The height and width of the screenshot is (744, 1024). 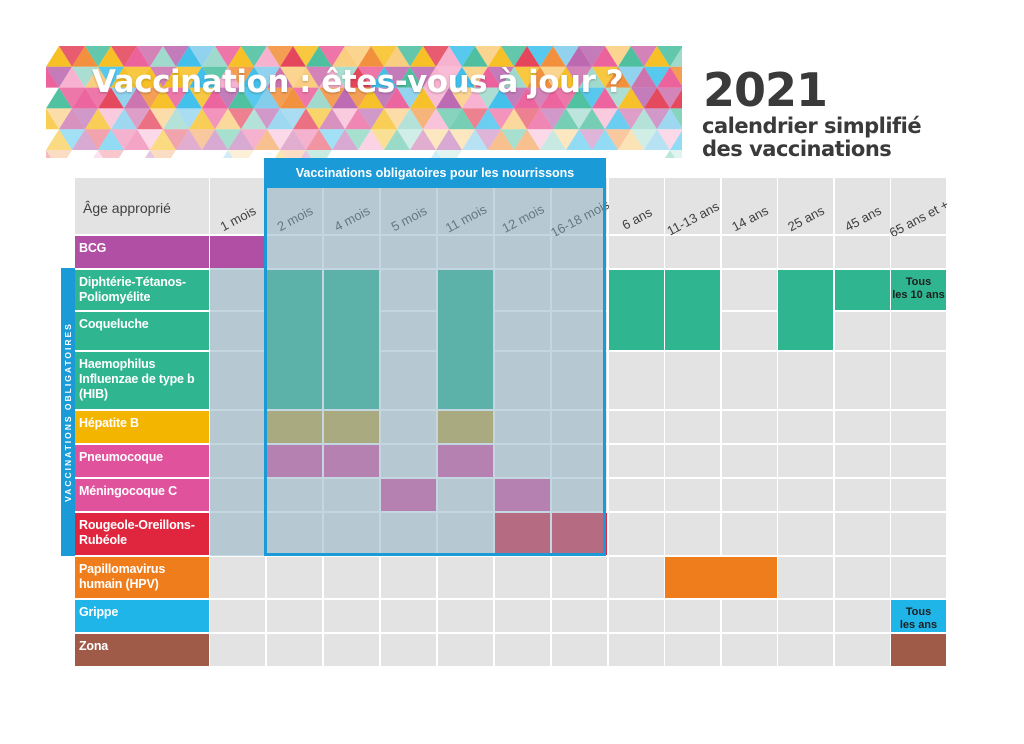 I want to click on mandatory-side-bar, so click(x=68, y=412).